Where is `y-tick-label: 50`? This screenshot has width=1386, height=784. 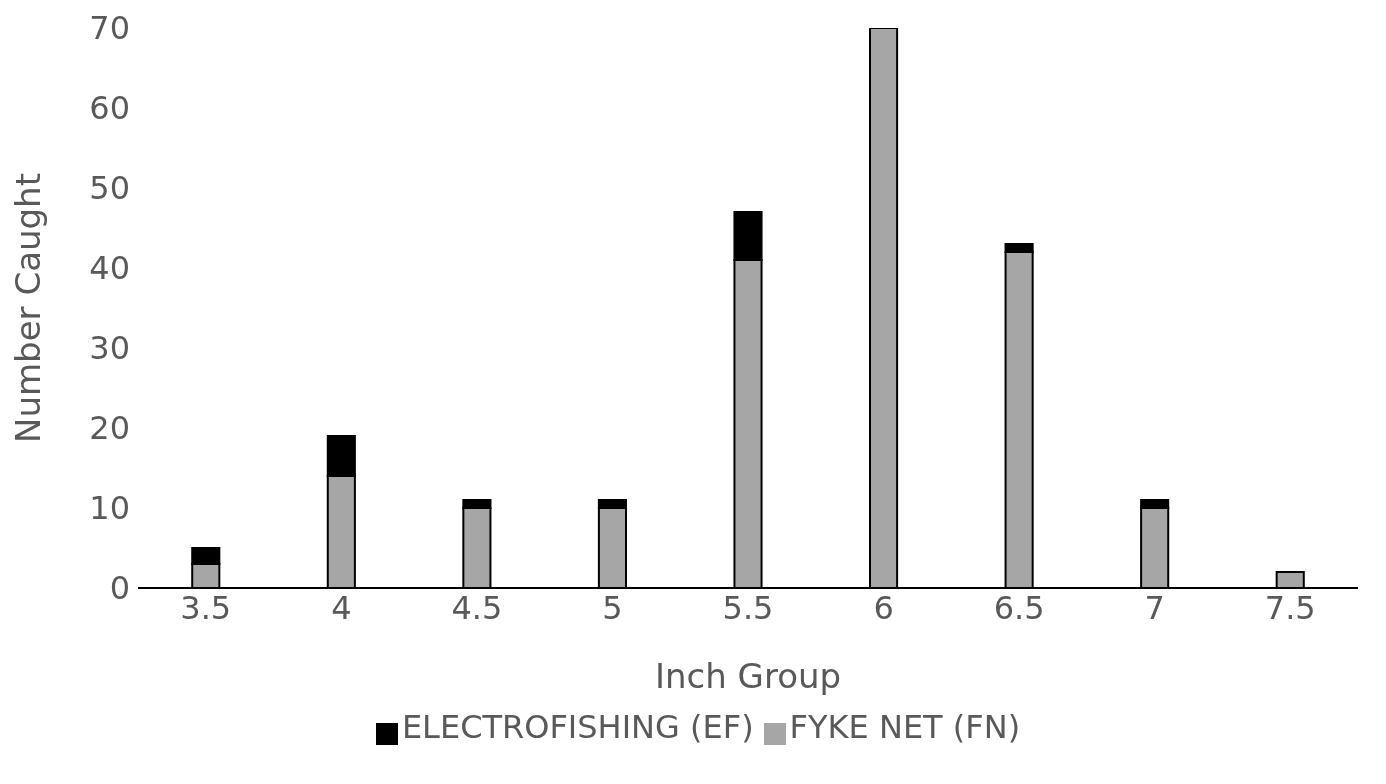 y-tick-label: 50 is located at coordinates (109, 188).